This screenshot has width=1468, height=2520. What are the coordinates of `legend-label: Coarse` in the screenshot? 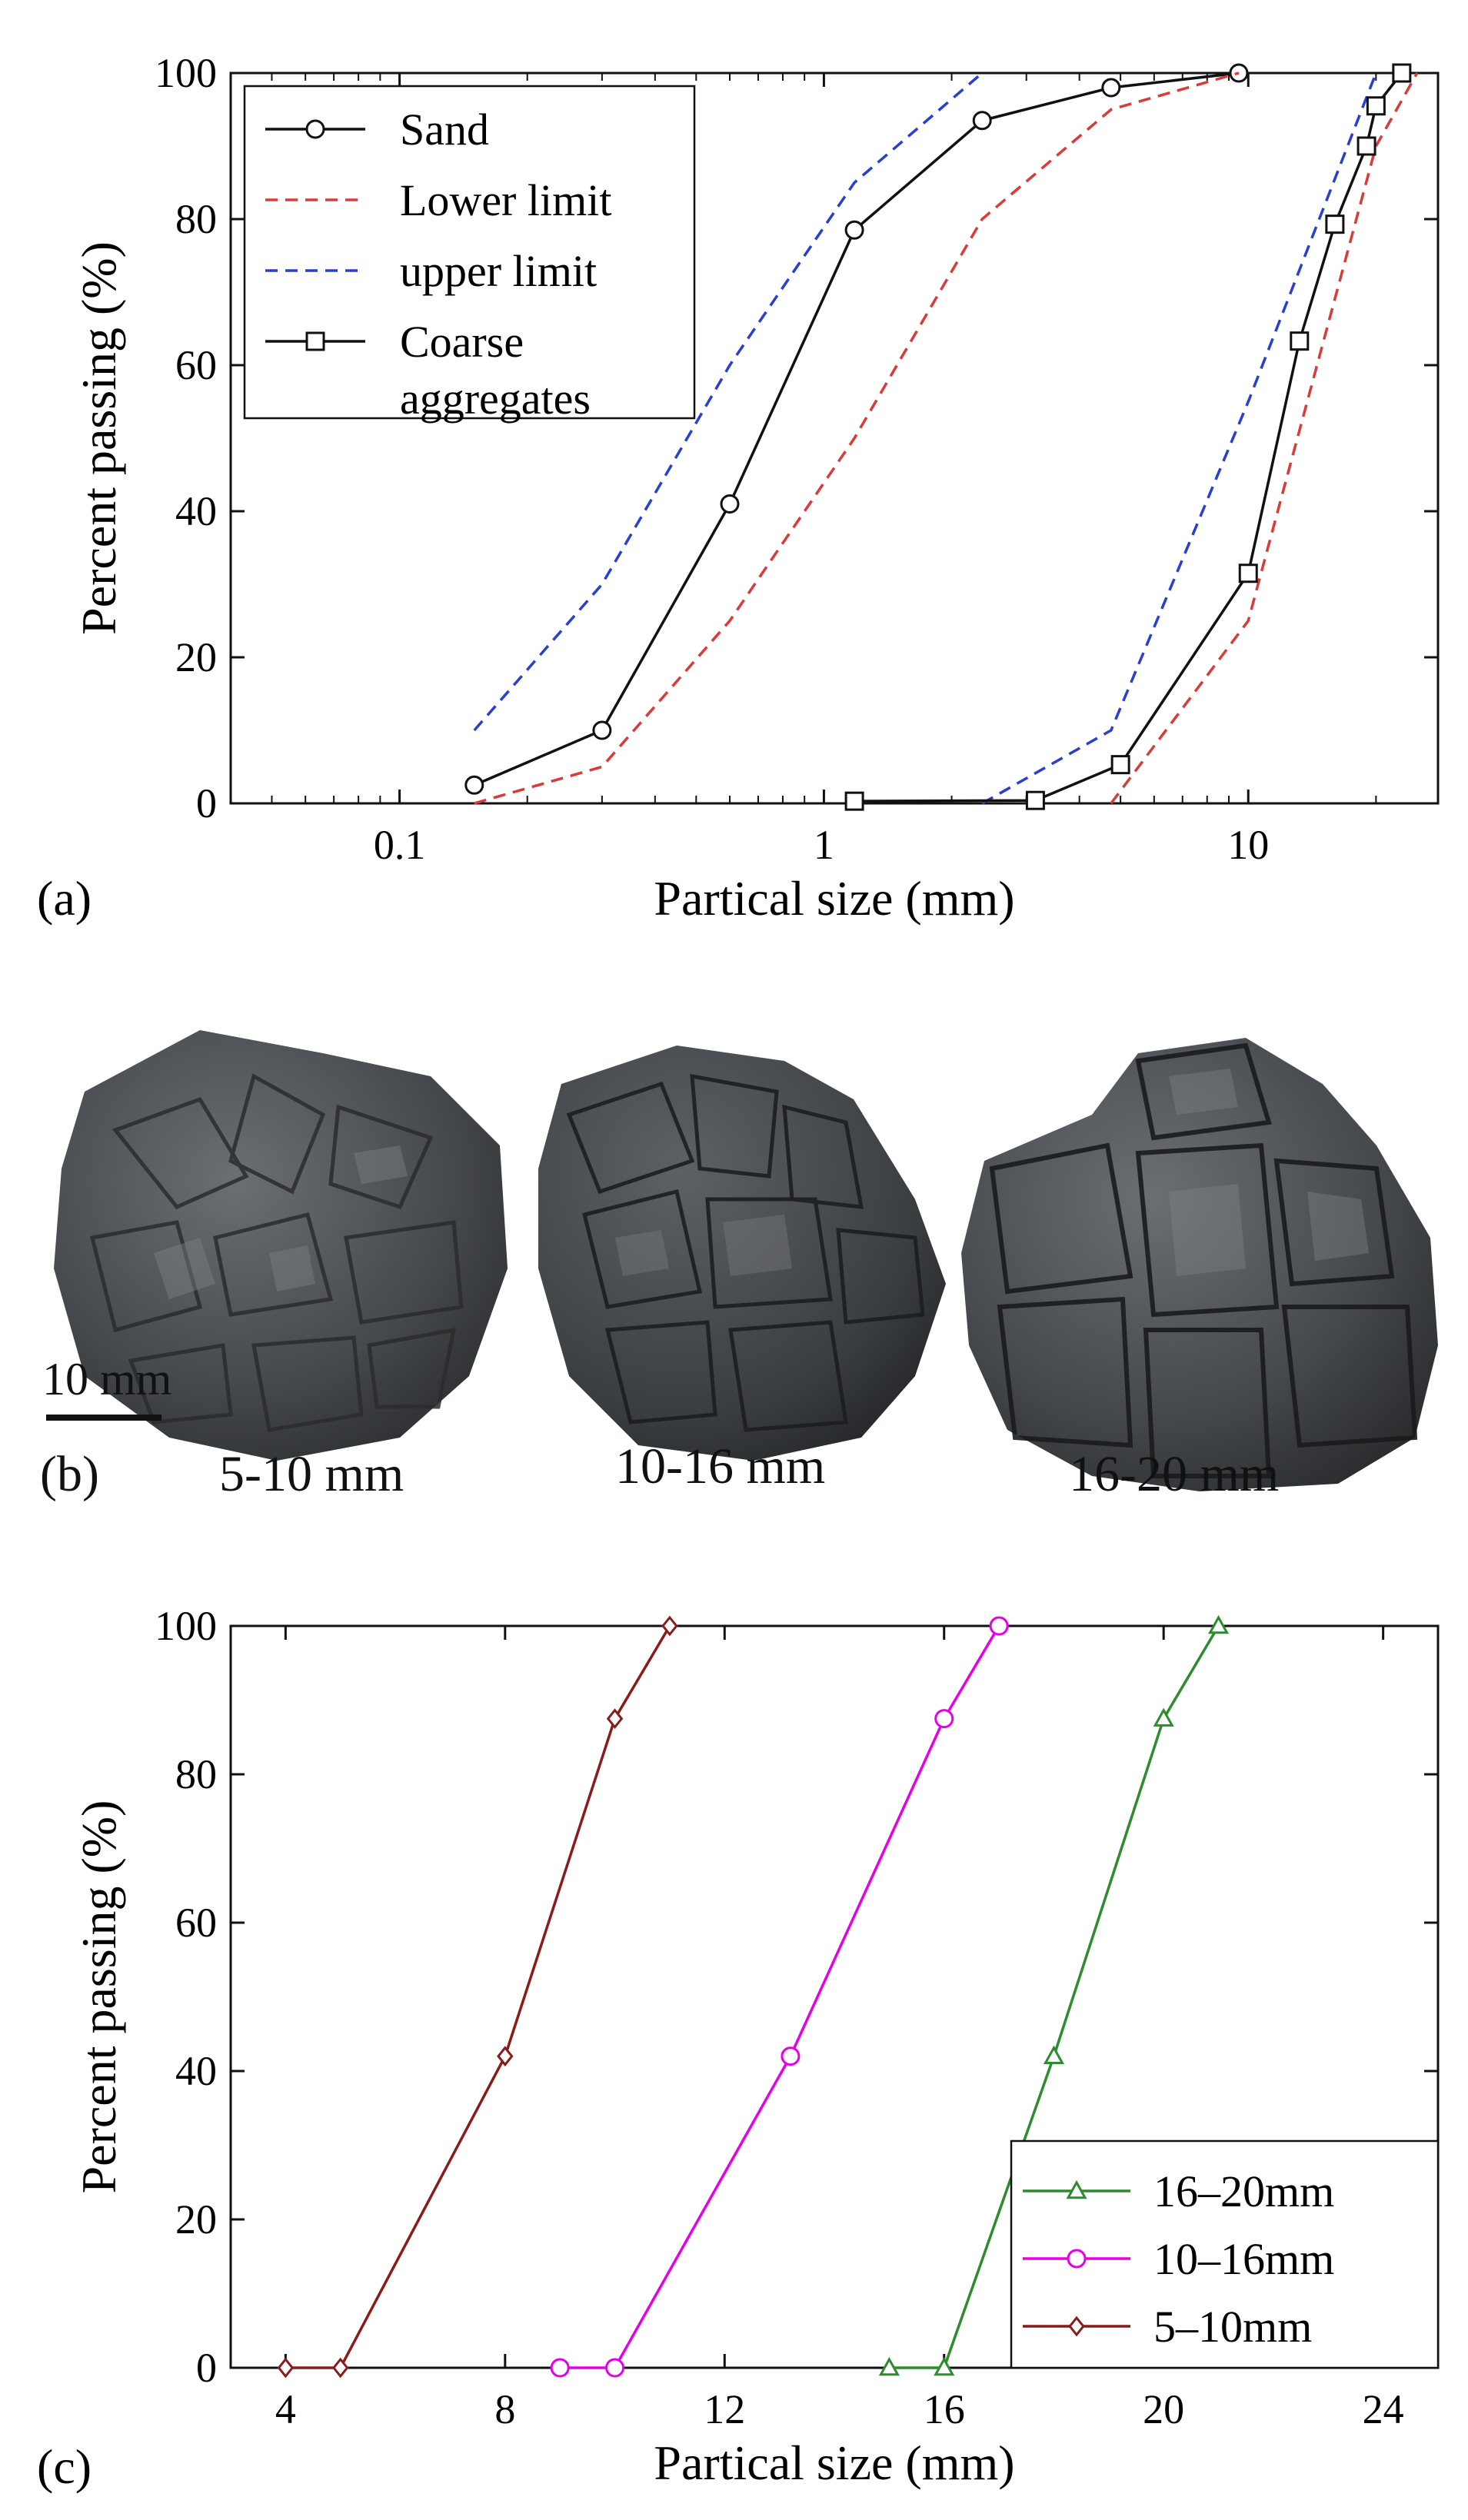 It's located at (462, 342).